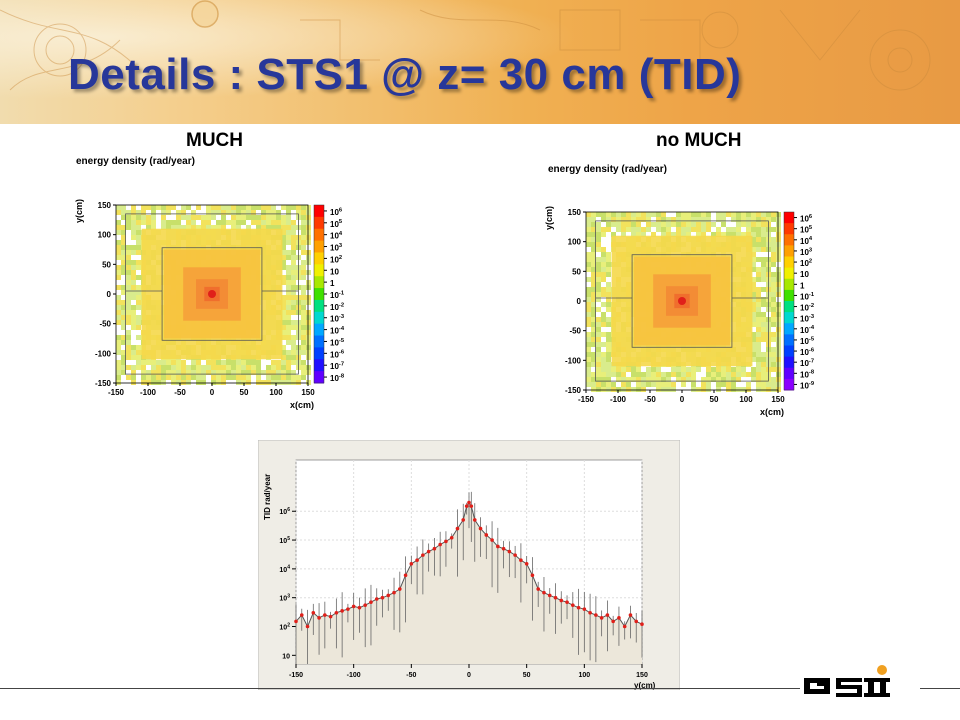 This screenshot has height=720, width=960. I want to click on colorbar-tick-label: 10⁻¹, so click(807, 297).